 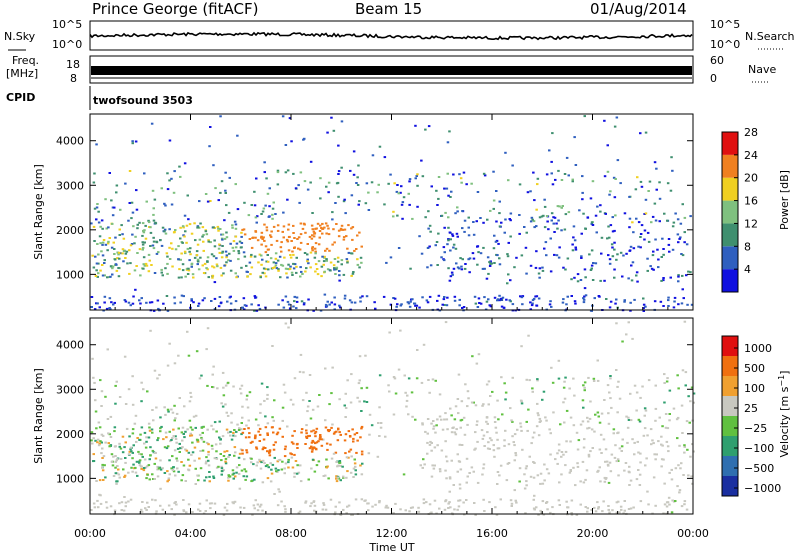 What do you see at coordinates (762, 69) in the screenshot?
I see `freq-right-label: Nave` at bounding box center [762, 69].